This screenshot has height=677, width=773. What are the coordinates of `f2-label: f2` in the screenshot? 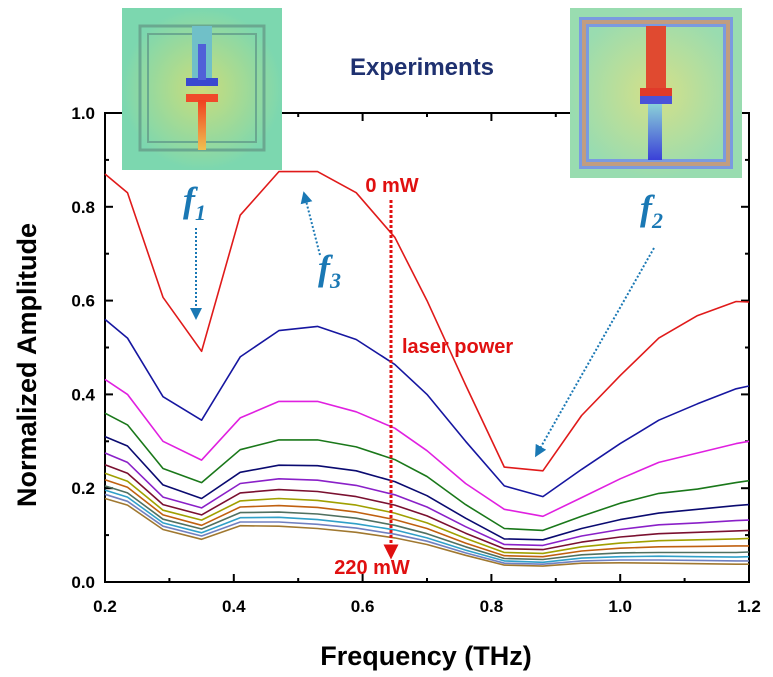 It's located at (651, 210).